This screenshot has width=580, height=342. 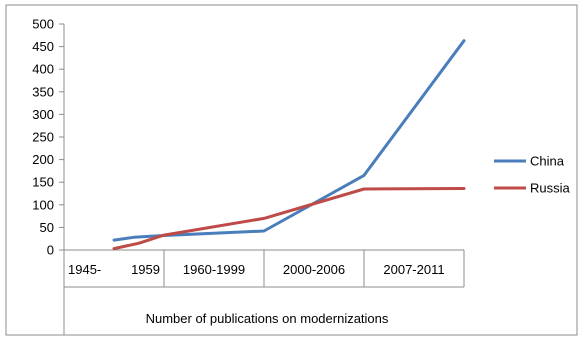 I want to click on y-tick-label: 450, so click(x=43, y=46).